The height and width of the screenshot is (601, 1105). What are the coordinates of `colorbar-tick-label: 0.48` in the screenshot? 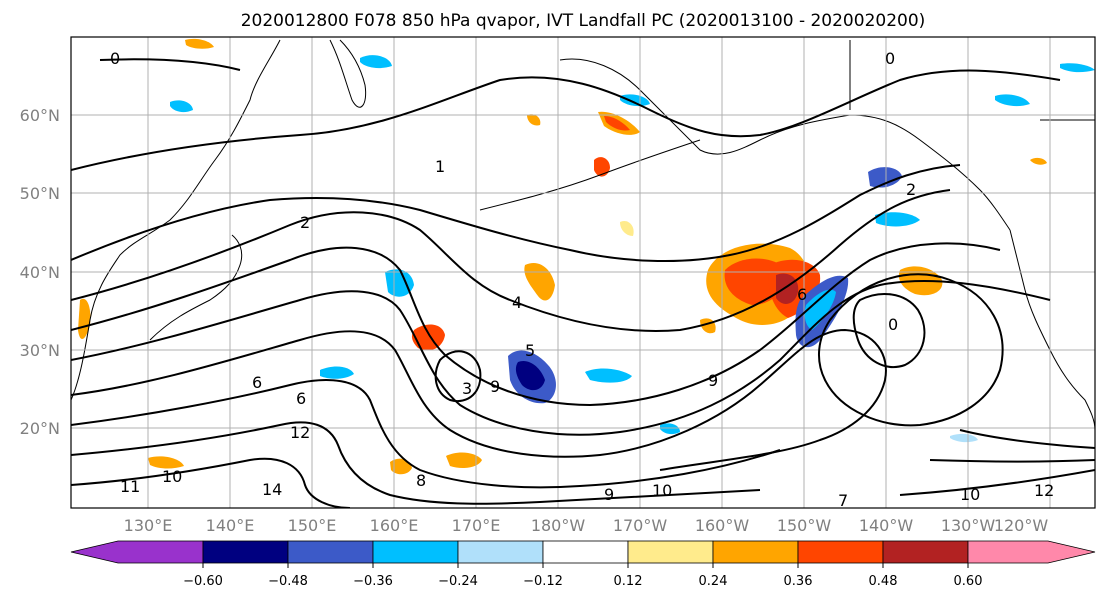 It's located at (883, 581).